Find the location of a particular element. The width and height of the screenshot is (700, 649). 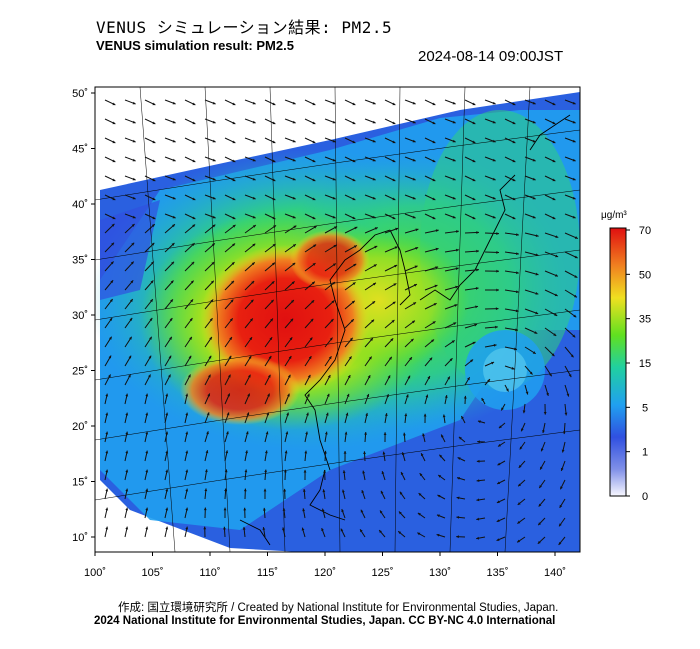

latitude-label: 35˚ is located at coordinates (80, 261).